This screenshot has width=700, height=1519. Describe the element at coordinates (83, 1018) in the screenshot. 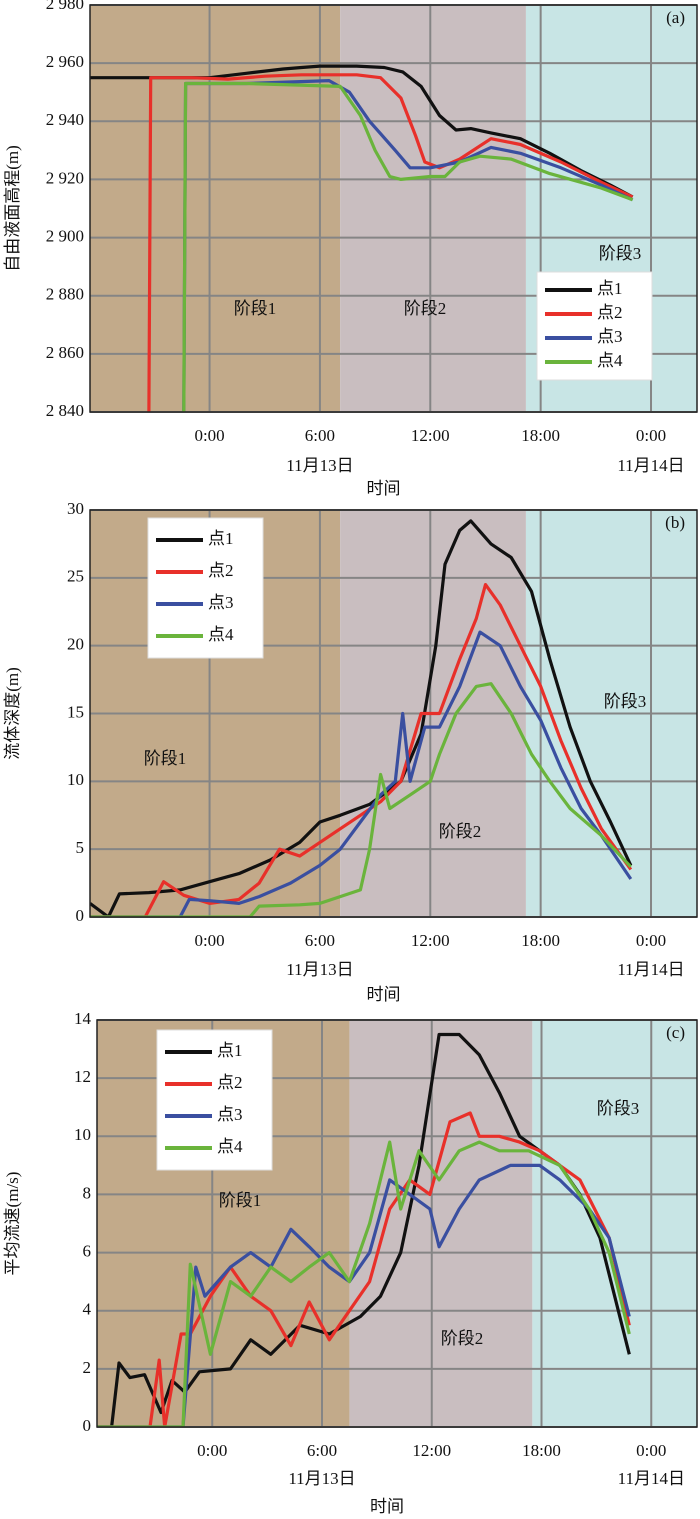

I see `y-tick-label: 14` at that location.